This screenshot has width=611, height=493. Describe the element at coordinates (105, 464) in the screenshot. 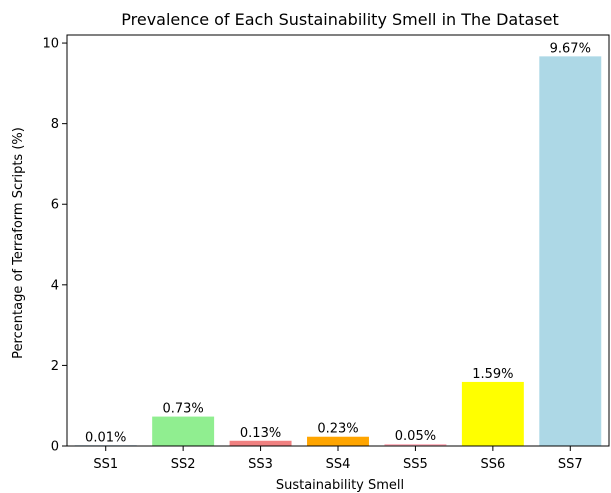

I see `x-tick-label-ss1: SS1` at that location.